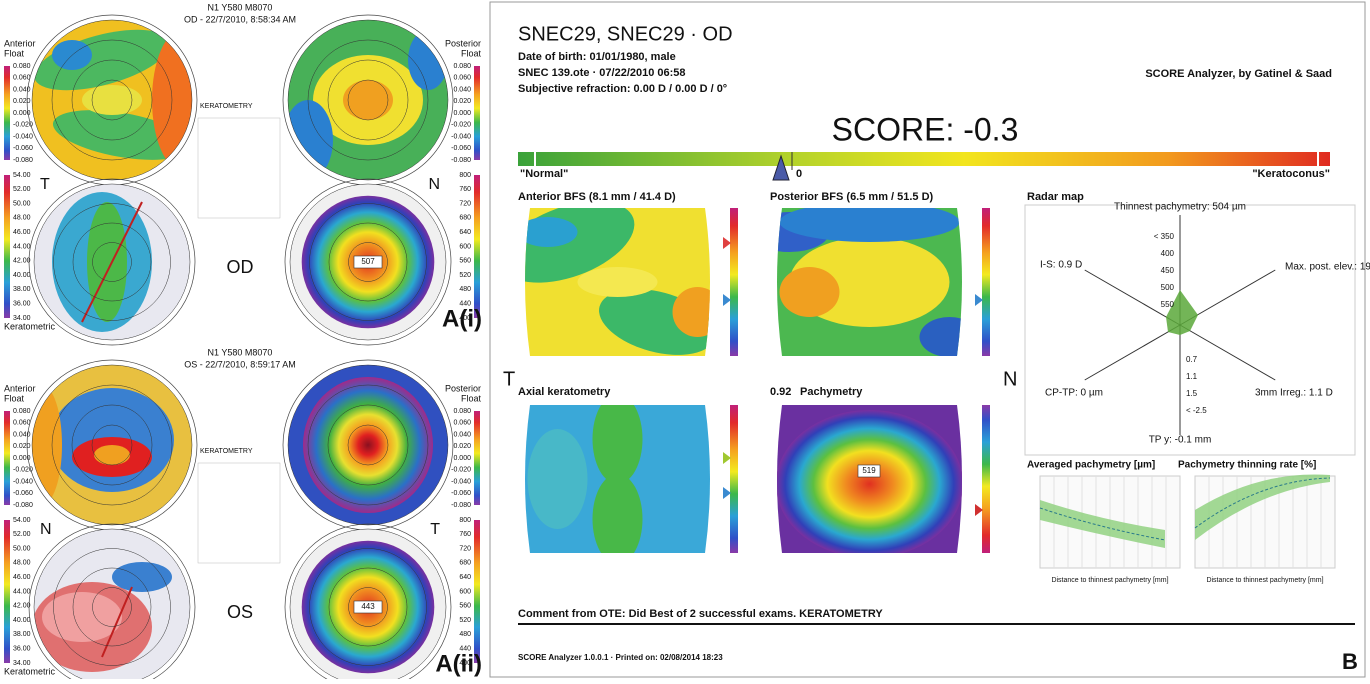 The width and height of the screenshot is (1370, 684). What do you see at coordinates (435, 529) in the screenshot?
I see `side-label: T` at bounding box center [435, 529].